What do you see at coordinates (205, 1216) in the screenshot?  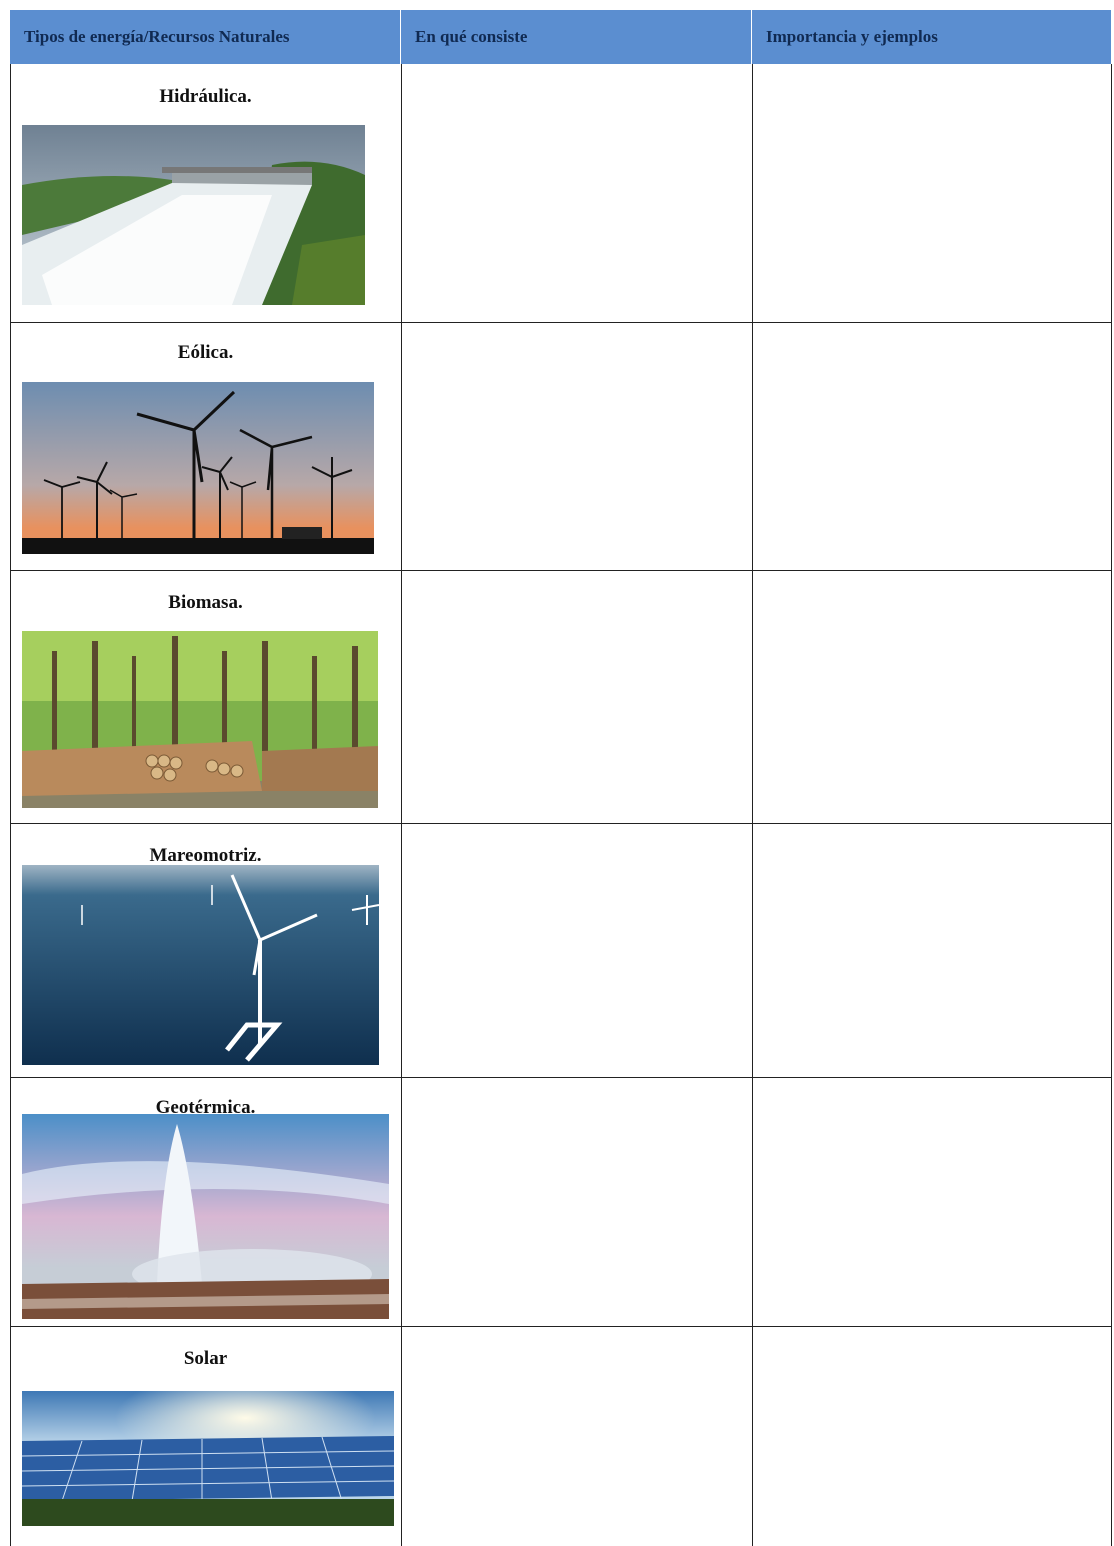 I see `geothermal-photo` at bounding box center [205, 1216].